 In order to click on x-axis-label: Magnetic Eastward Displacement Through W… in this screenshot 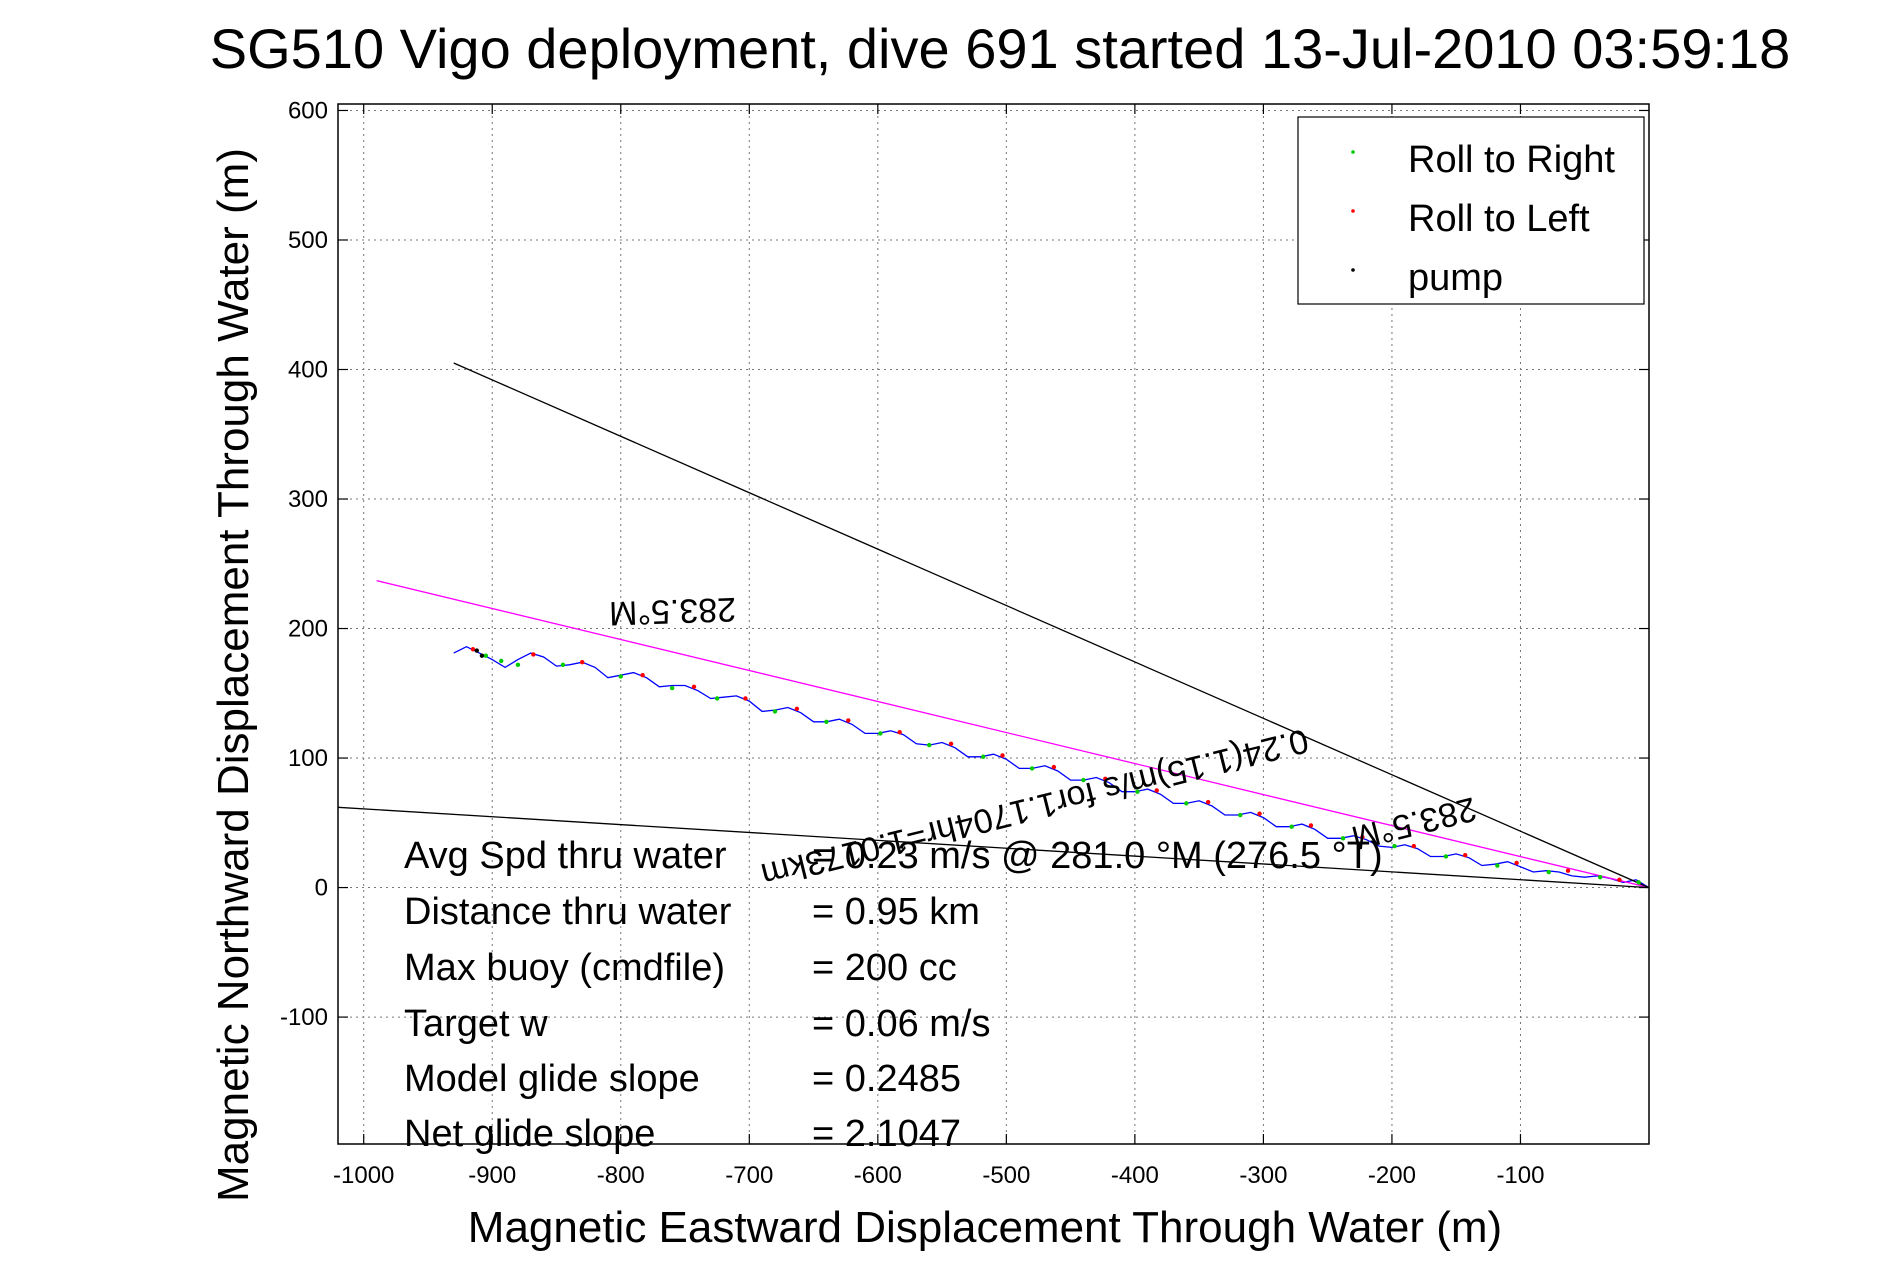, I will do `click(985, 1227)`.